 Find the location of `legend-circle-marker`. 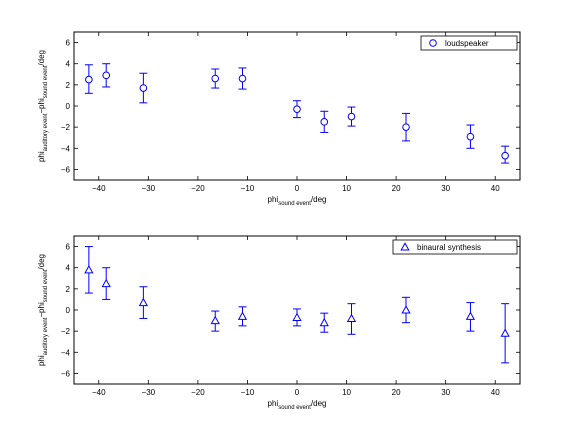

legend-circle-marker is located at coordinates (433, 43).